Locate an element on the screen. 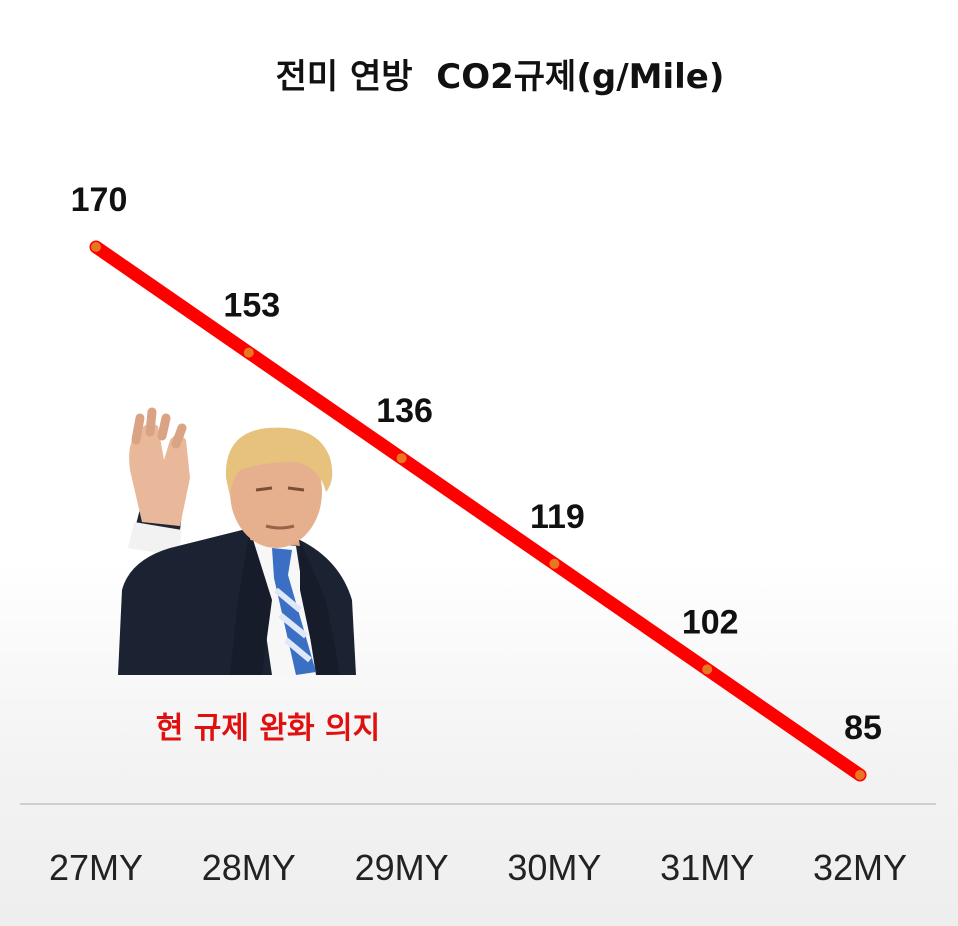 The height and width of the screenshot is (926, 958). data-label: 119 is located at coordinates (557, 517).